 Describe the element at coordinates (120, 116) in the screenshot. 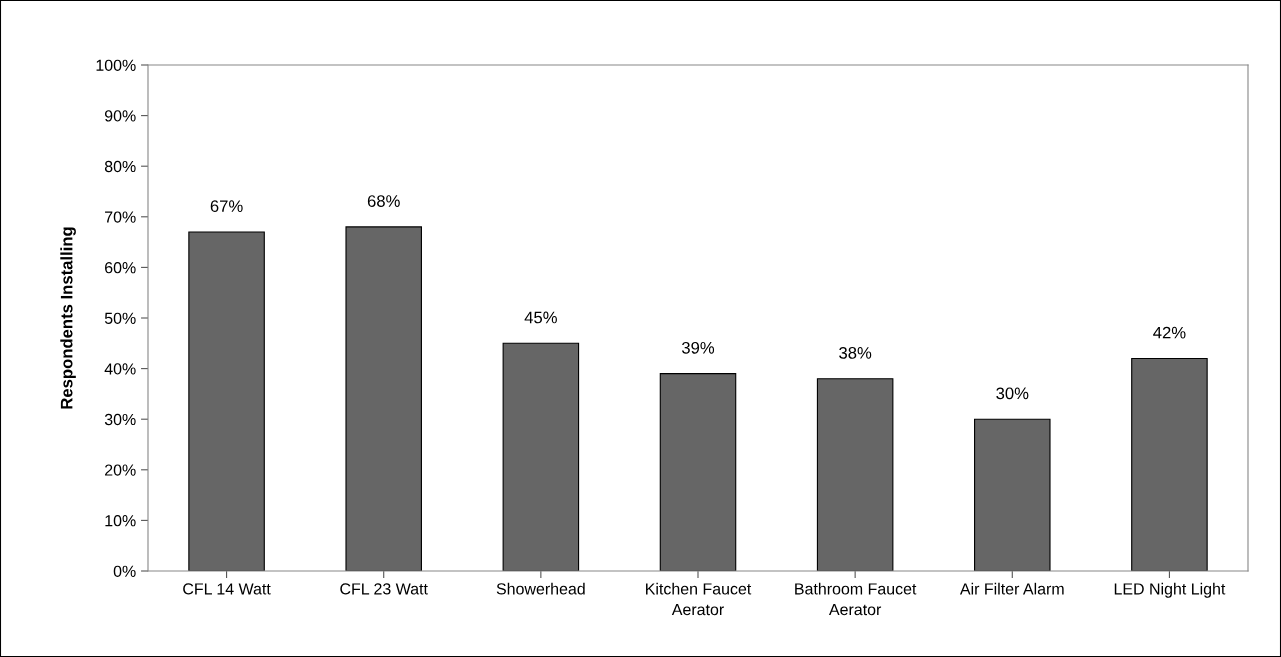

I see `y-tick-label: 90%` at that location.